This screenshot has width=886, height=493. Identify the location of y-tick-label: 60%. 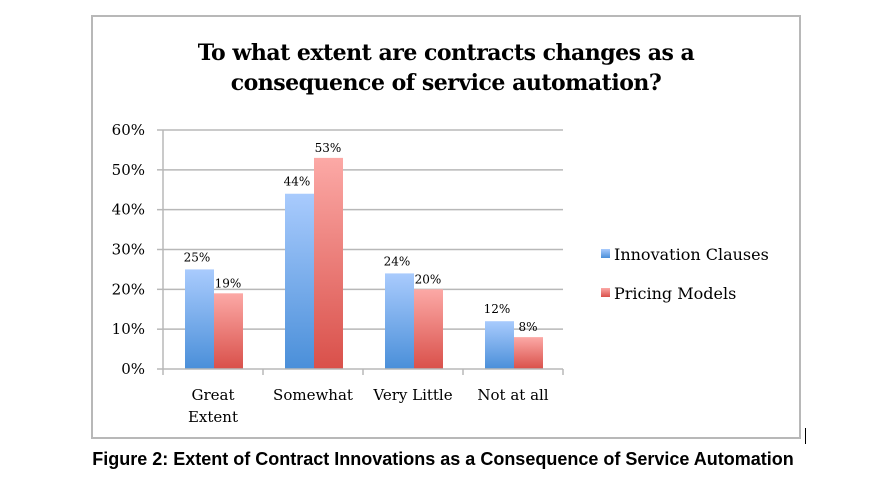
(128, 130).